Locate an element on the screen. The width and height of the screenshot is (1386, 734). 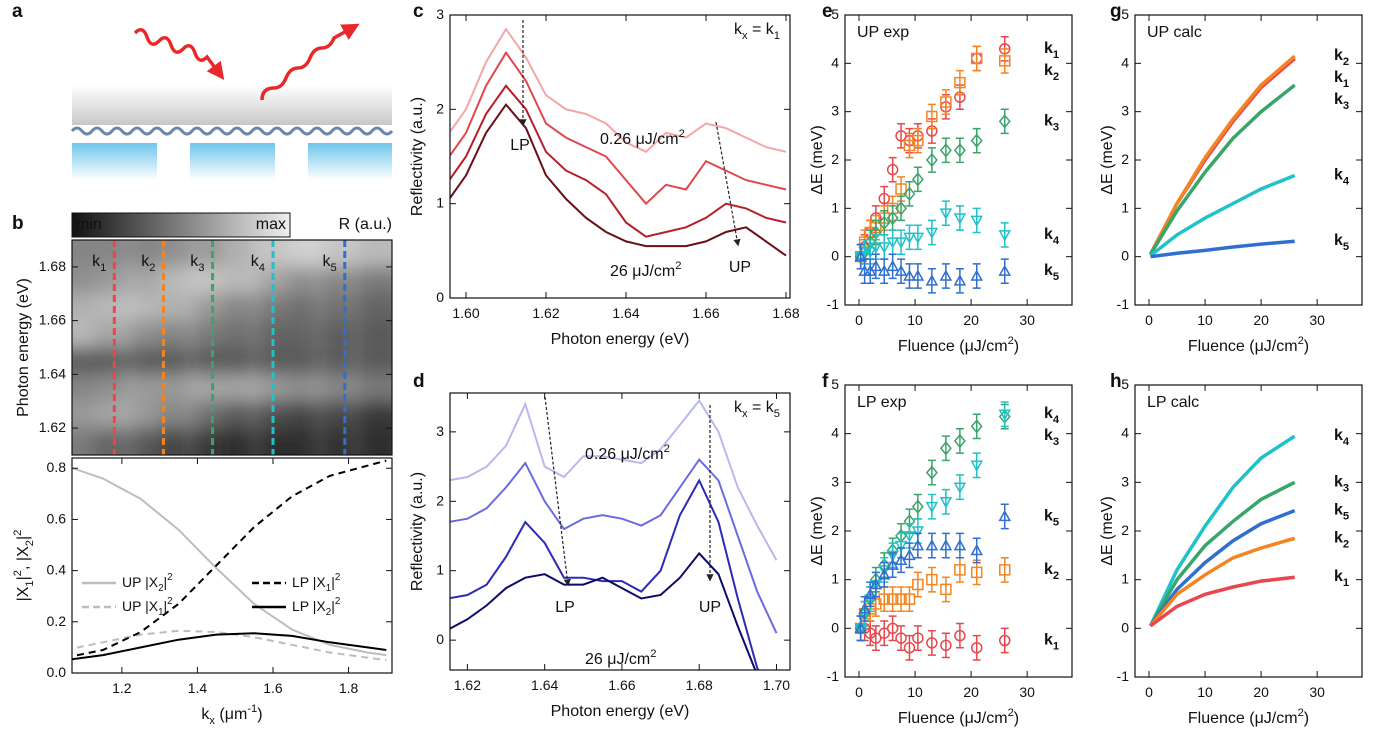
y-tick-label: 4 is located at coordinates (1125, 62).